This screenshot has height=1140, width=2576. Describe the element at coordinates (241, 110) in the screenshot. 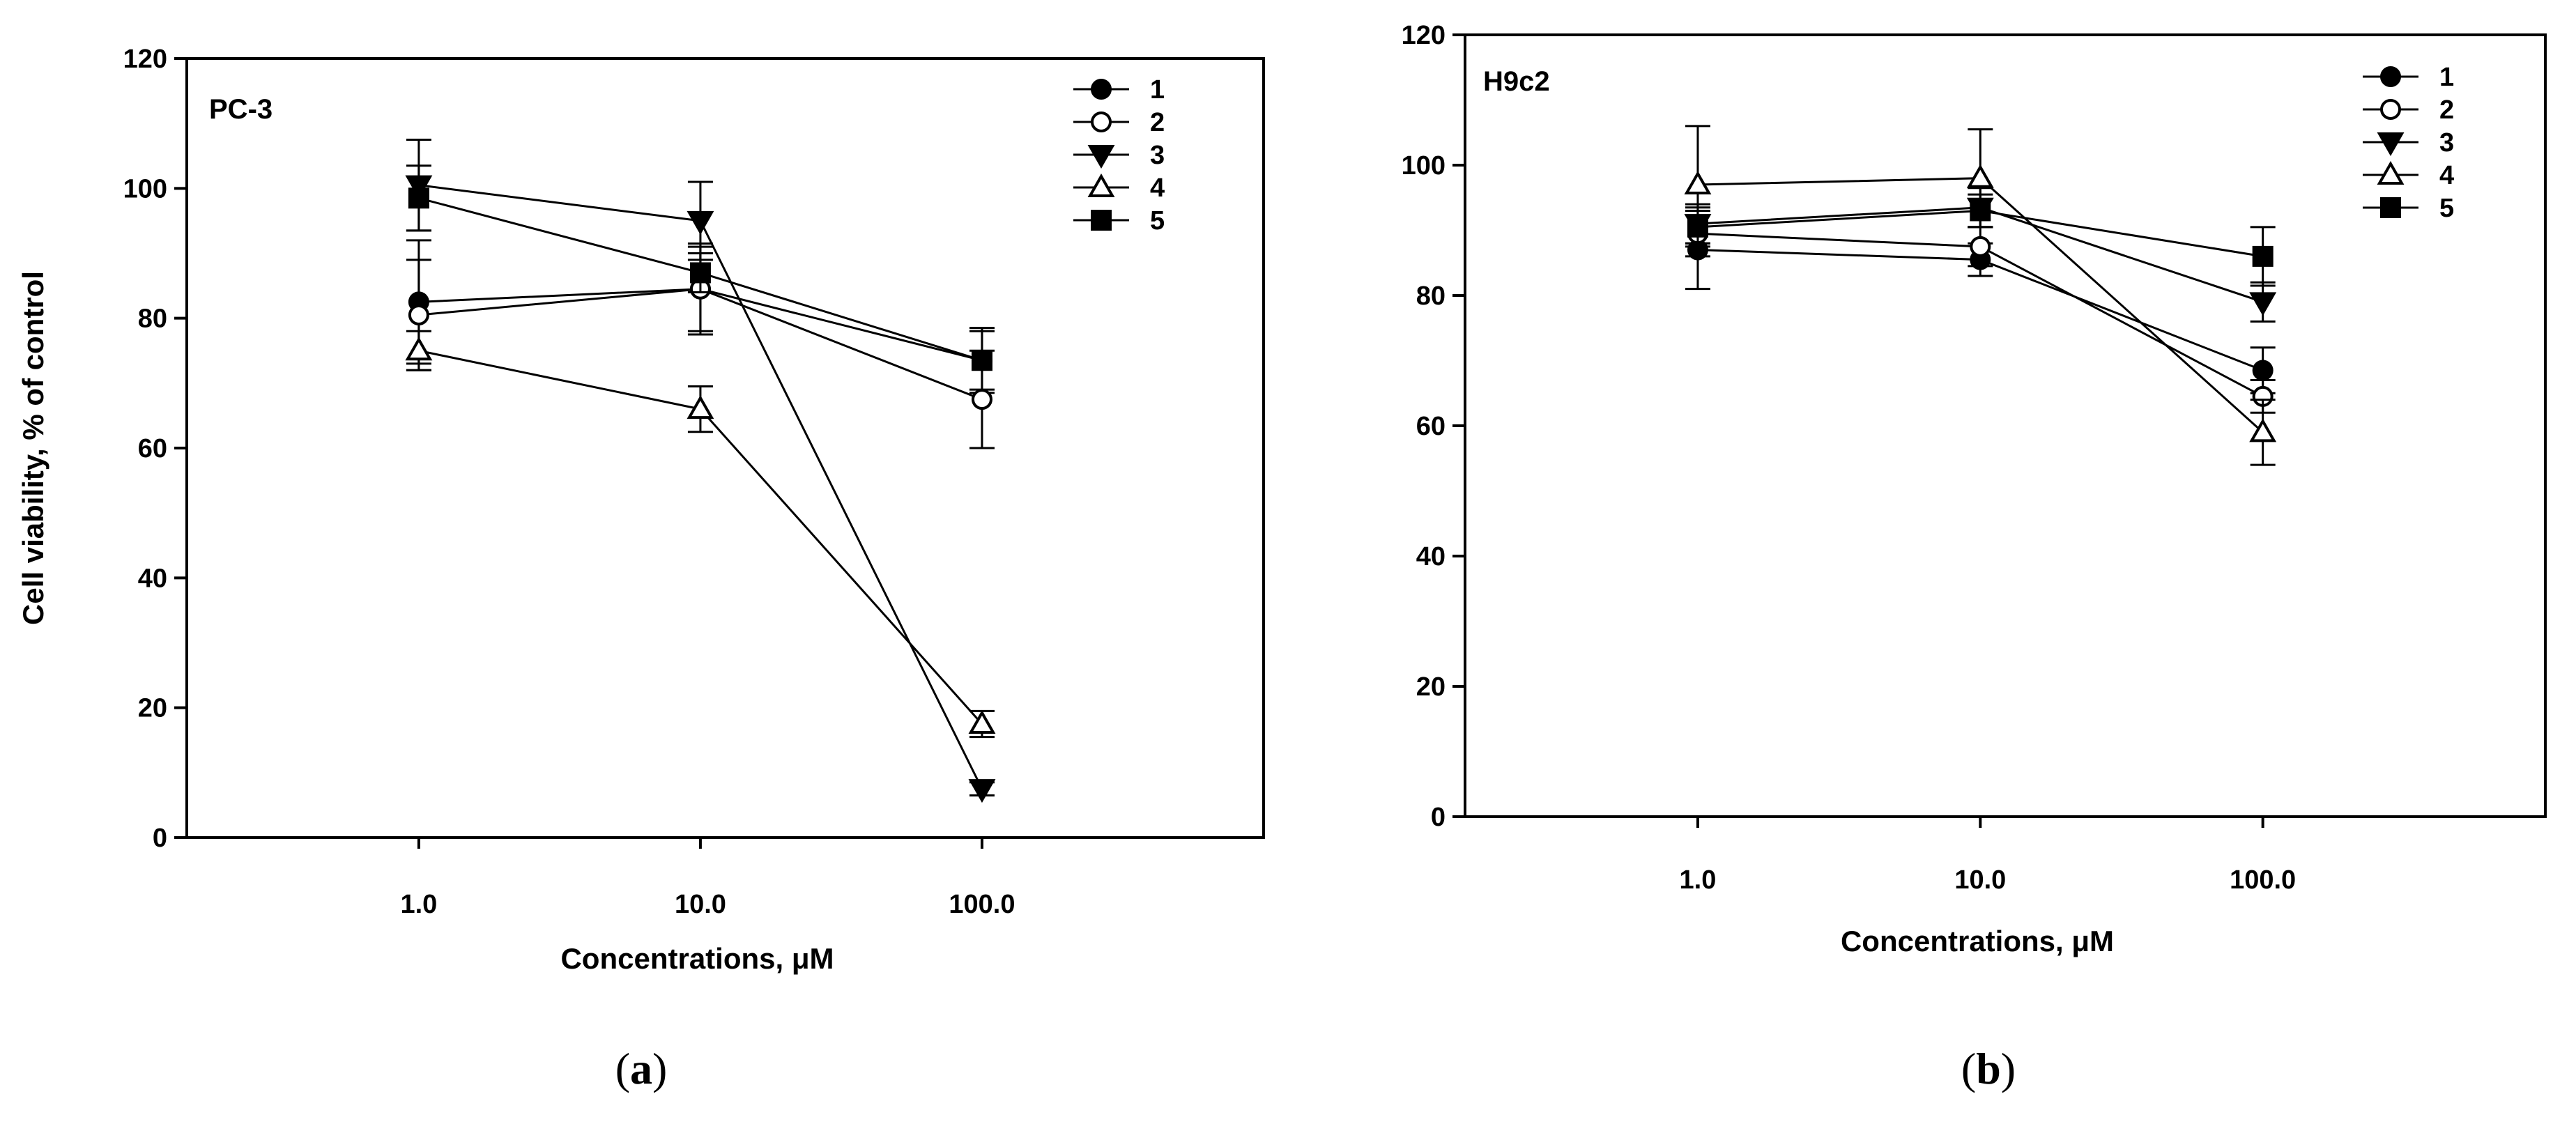

I see `panel-title: PC-3` at that location.